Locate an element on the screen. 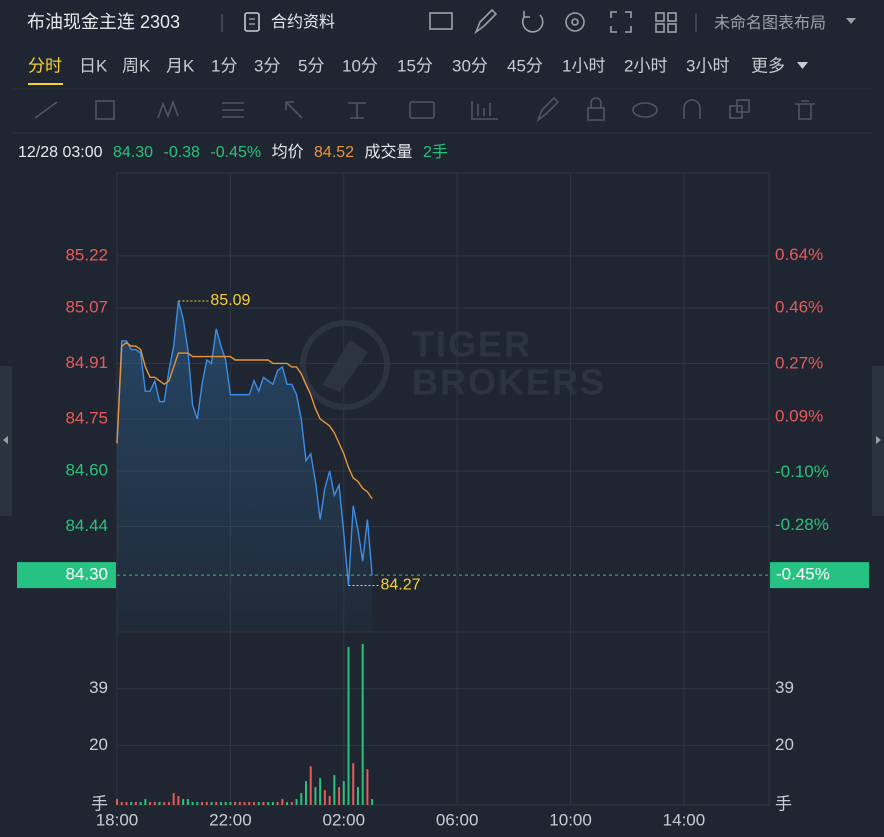 The image size is (884, 837). y-tick-label: 84.91 is located at coordinates (86, 362).